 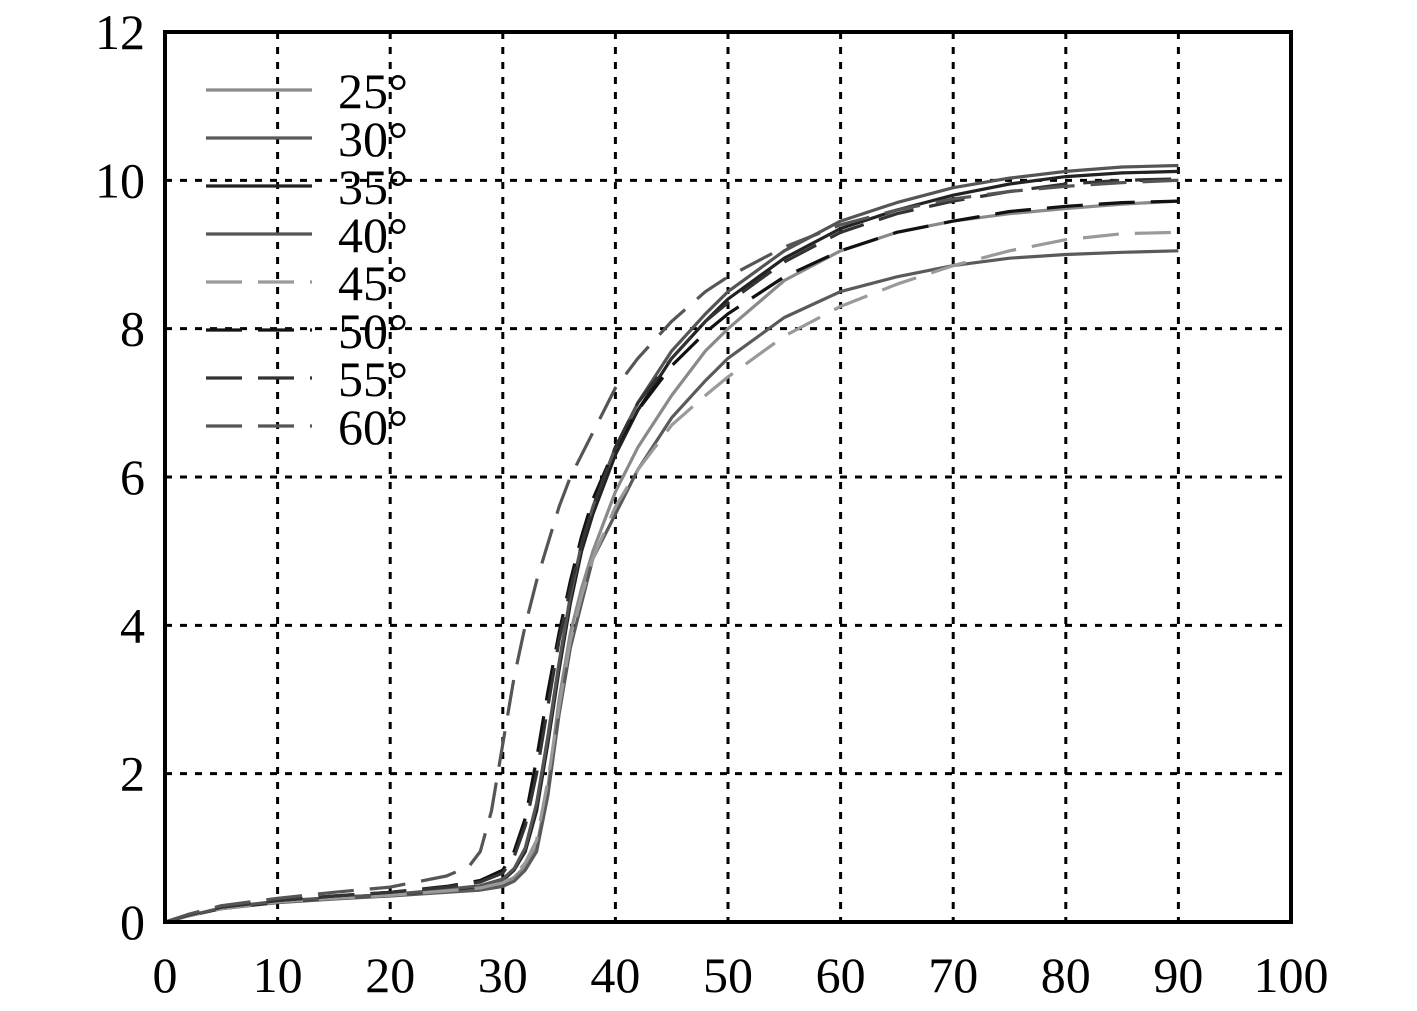 I want to click on x-tick-label: 20, so click(x=390, y=975).